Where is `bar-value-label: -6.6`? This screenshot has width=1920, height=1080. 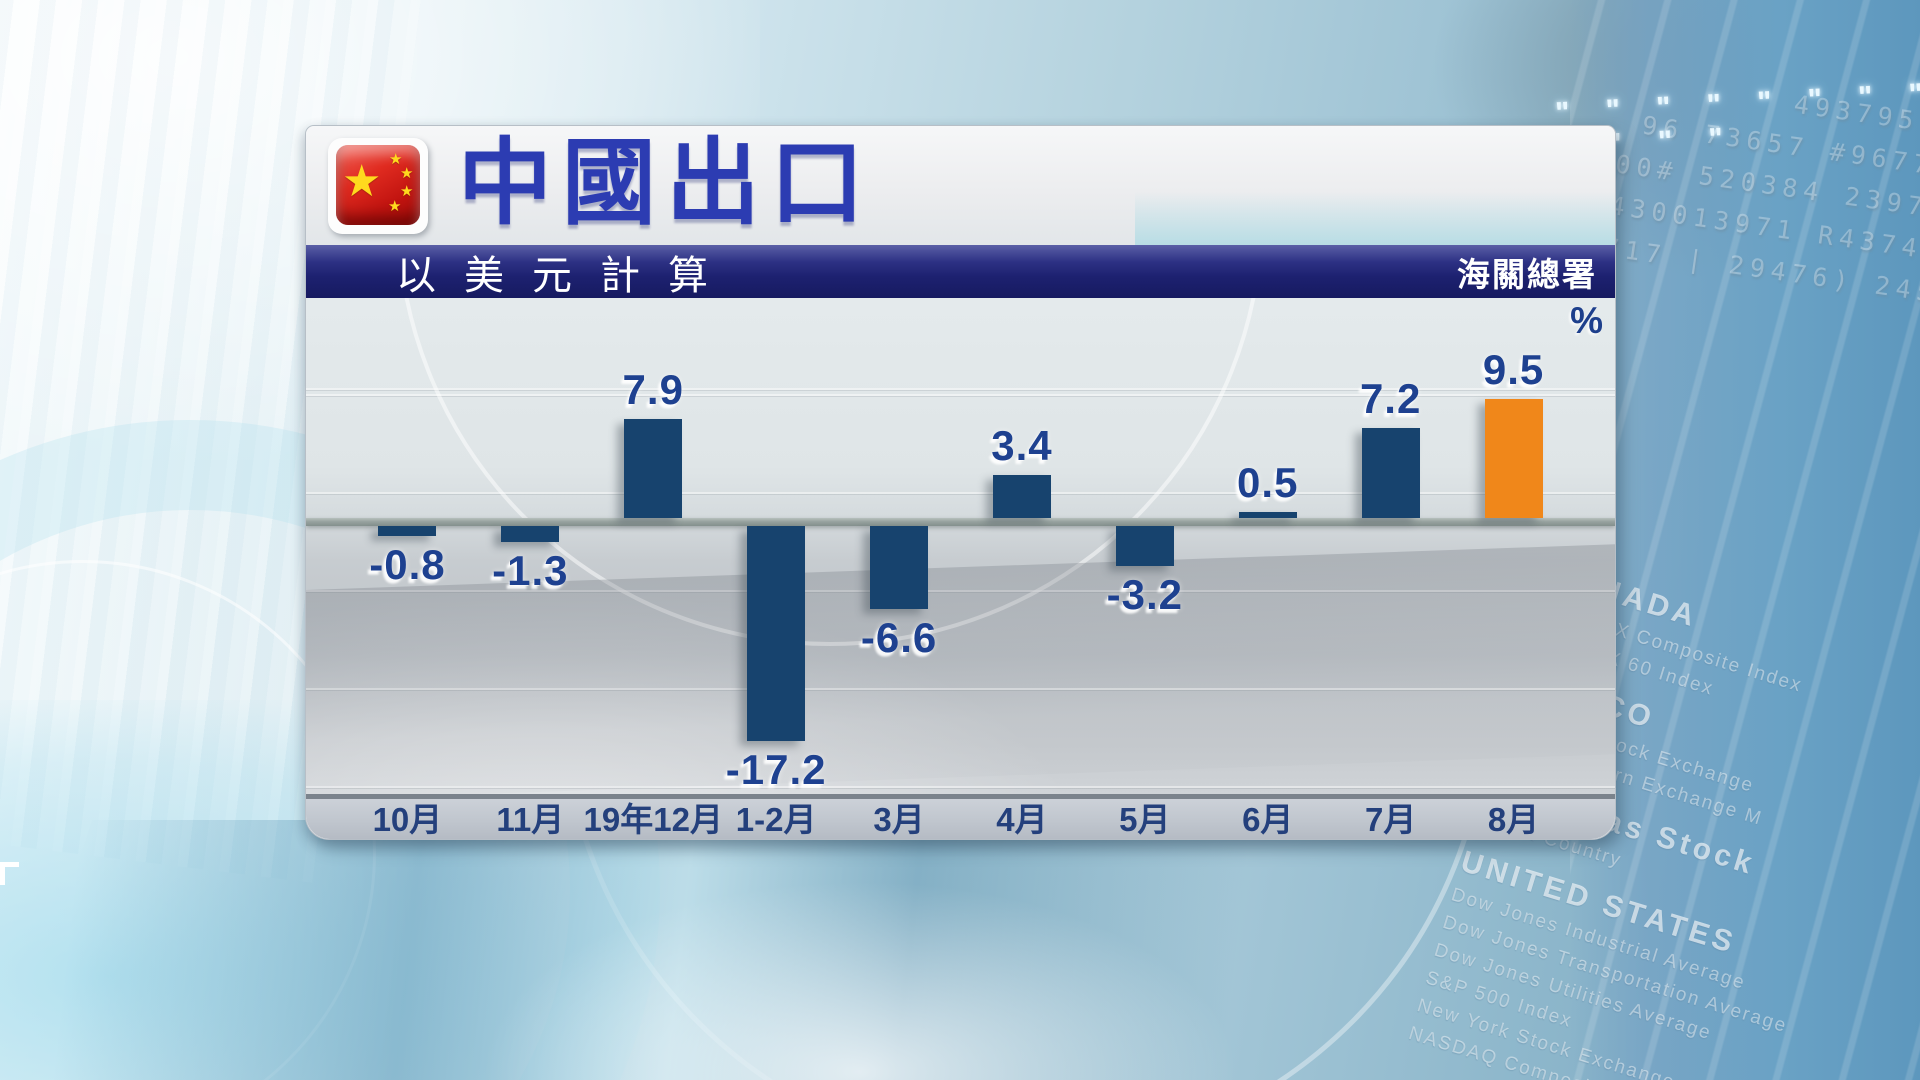 bar-value-label: -6.6 is located at coordinates (899, 637).